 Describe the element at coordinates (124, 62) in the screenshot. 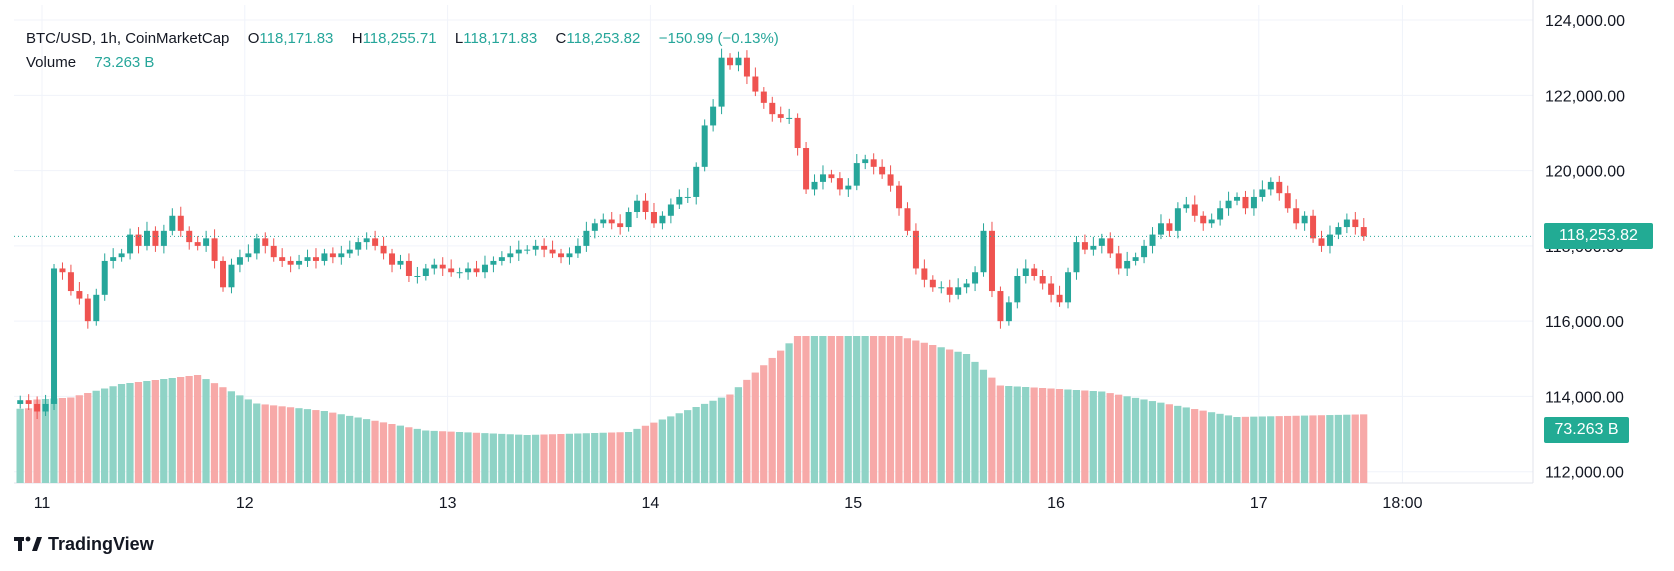

I see `volume-value: 73.263 B` at that location.